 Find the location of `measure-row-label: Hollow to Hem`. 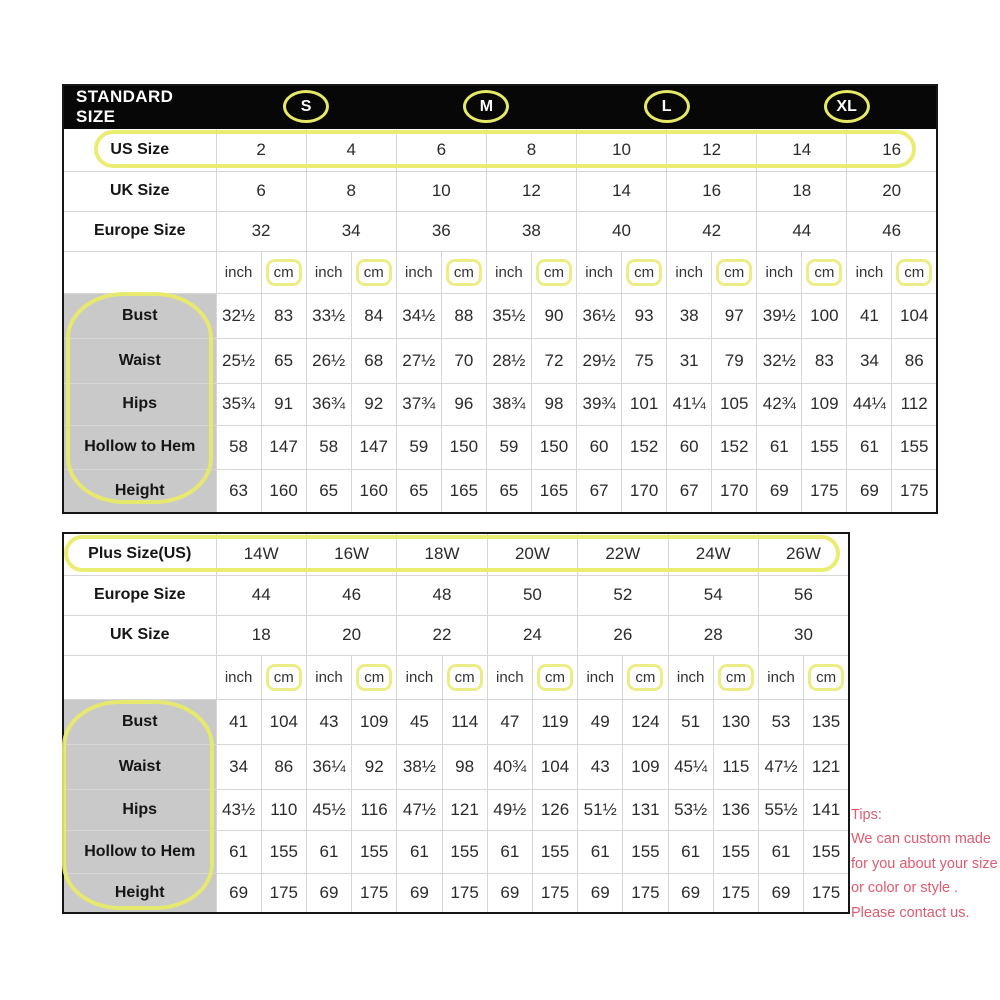

measure-row-label: Hollow to Hem is located at coordinates (139, 851).